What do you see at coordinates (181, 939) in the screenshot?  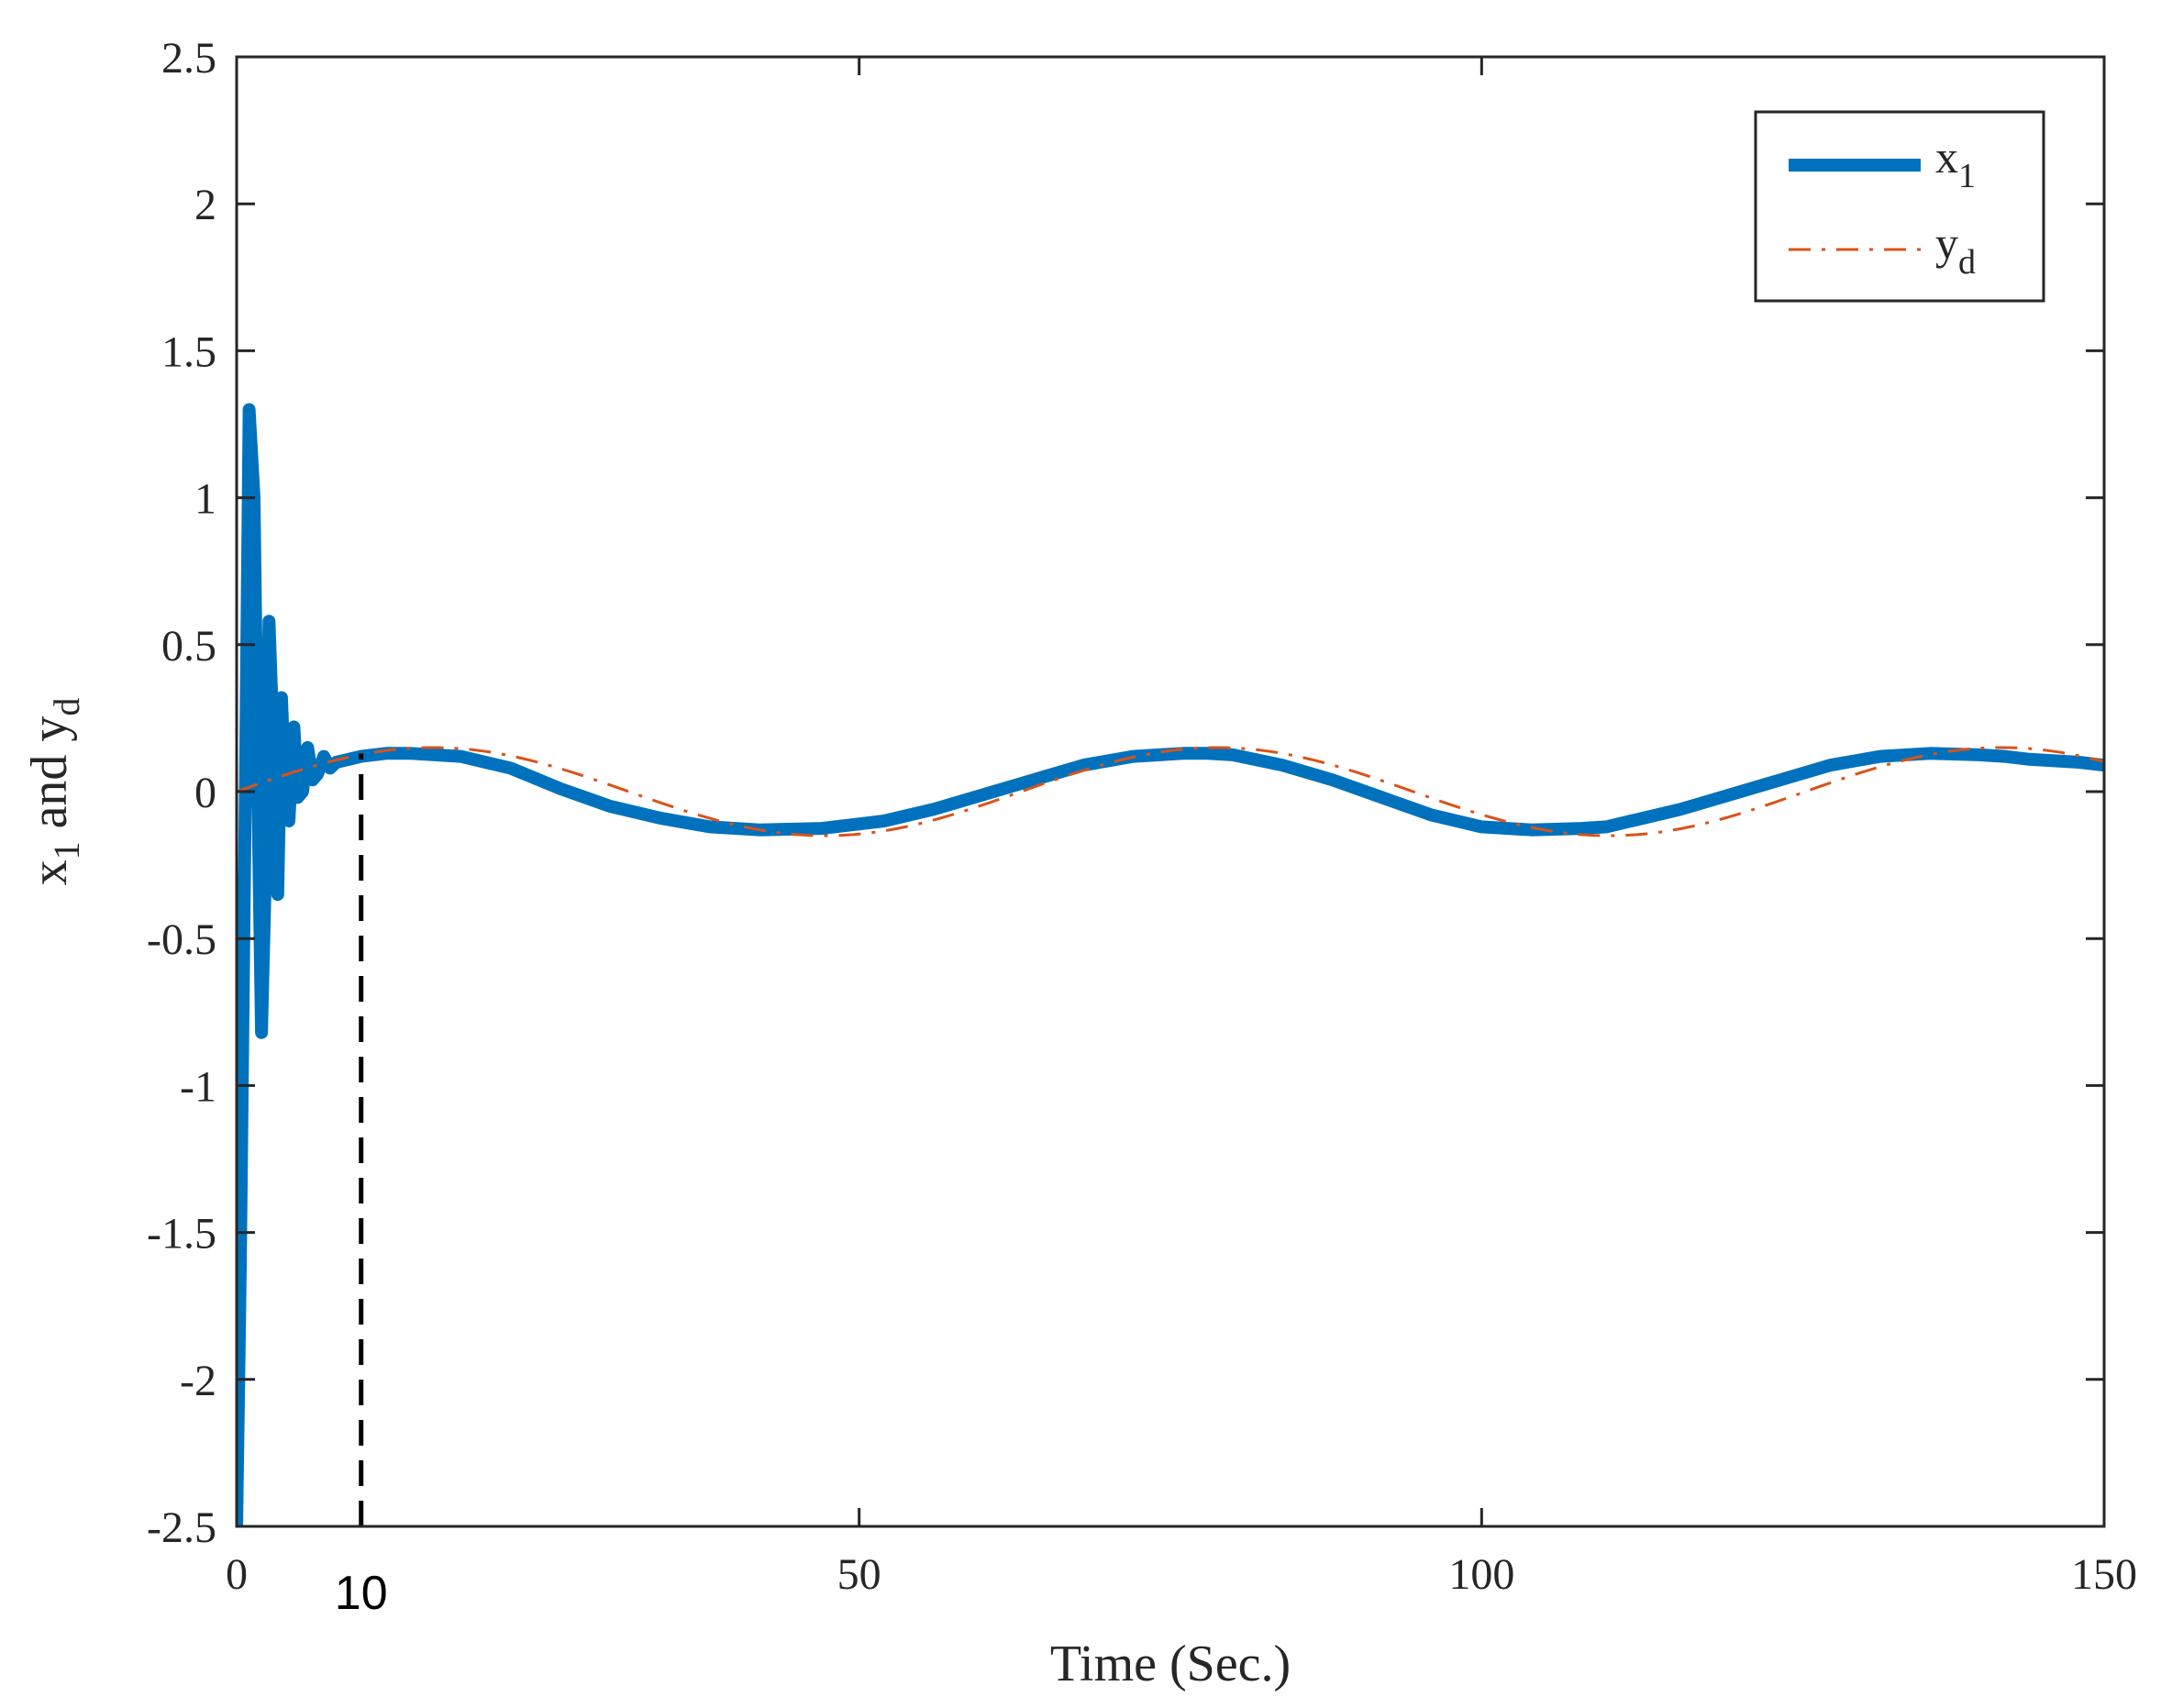 I see `y-tick-label: -0.5` at bounding box center [181, 939].